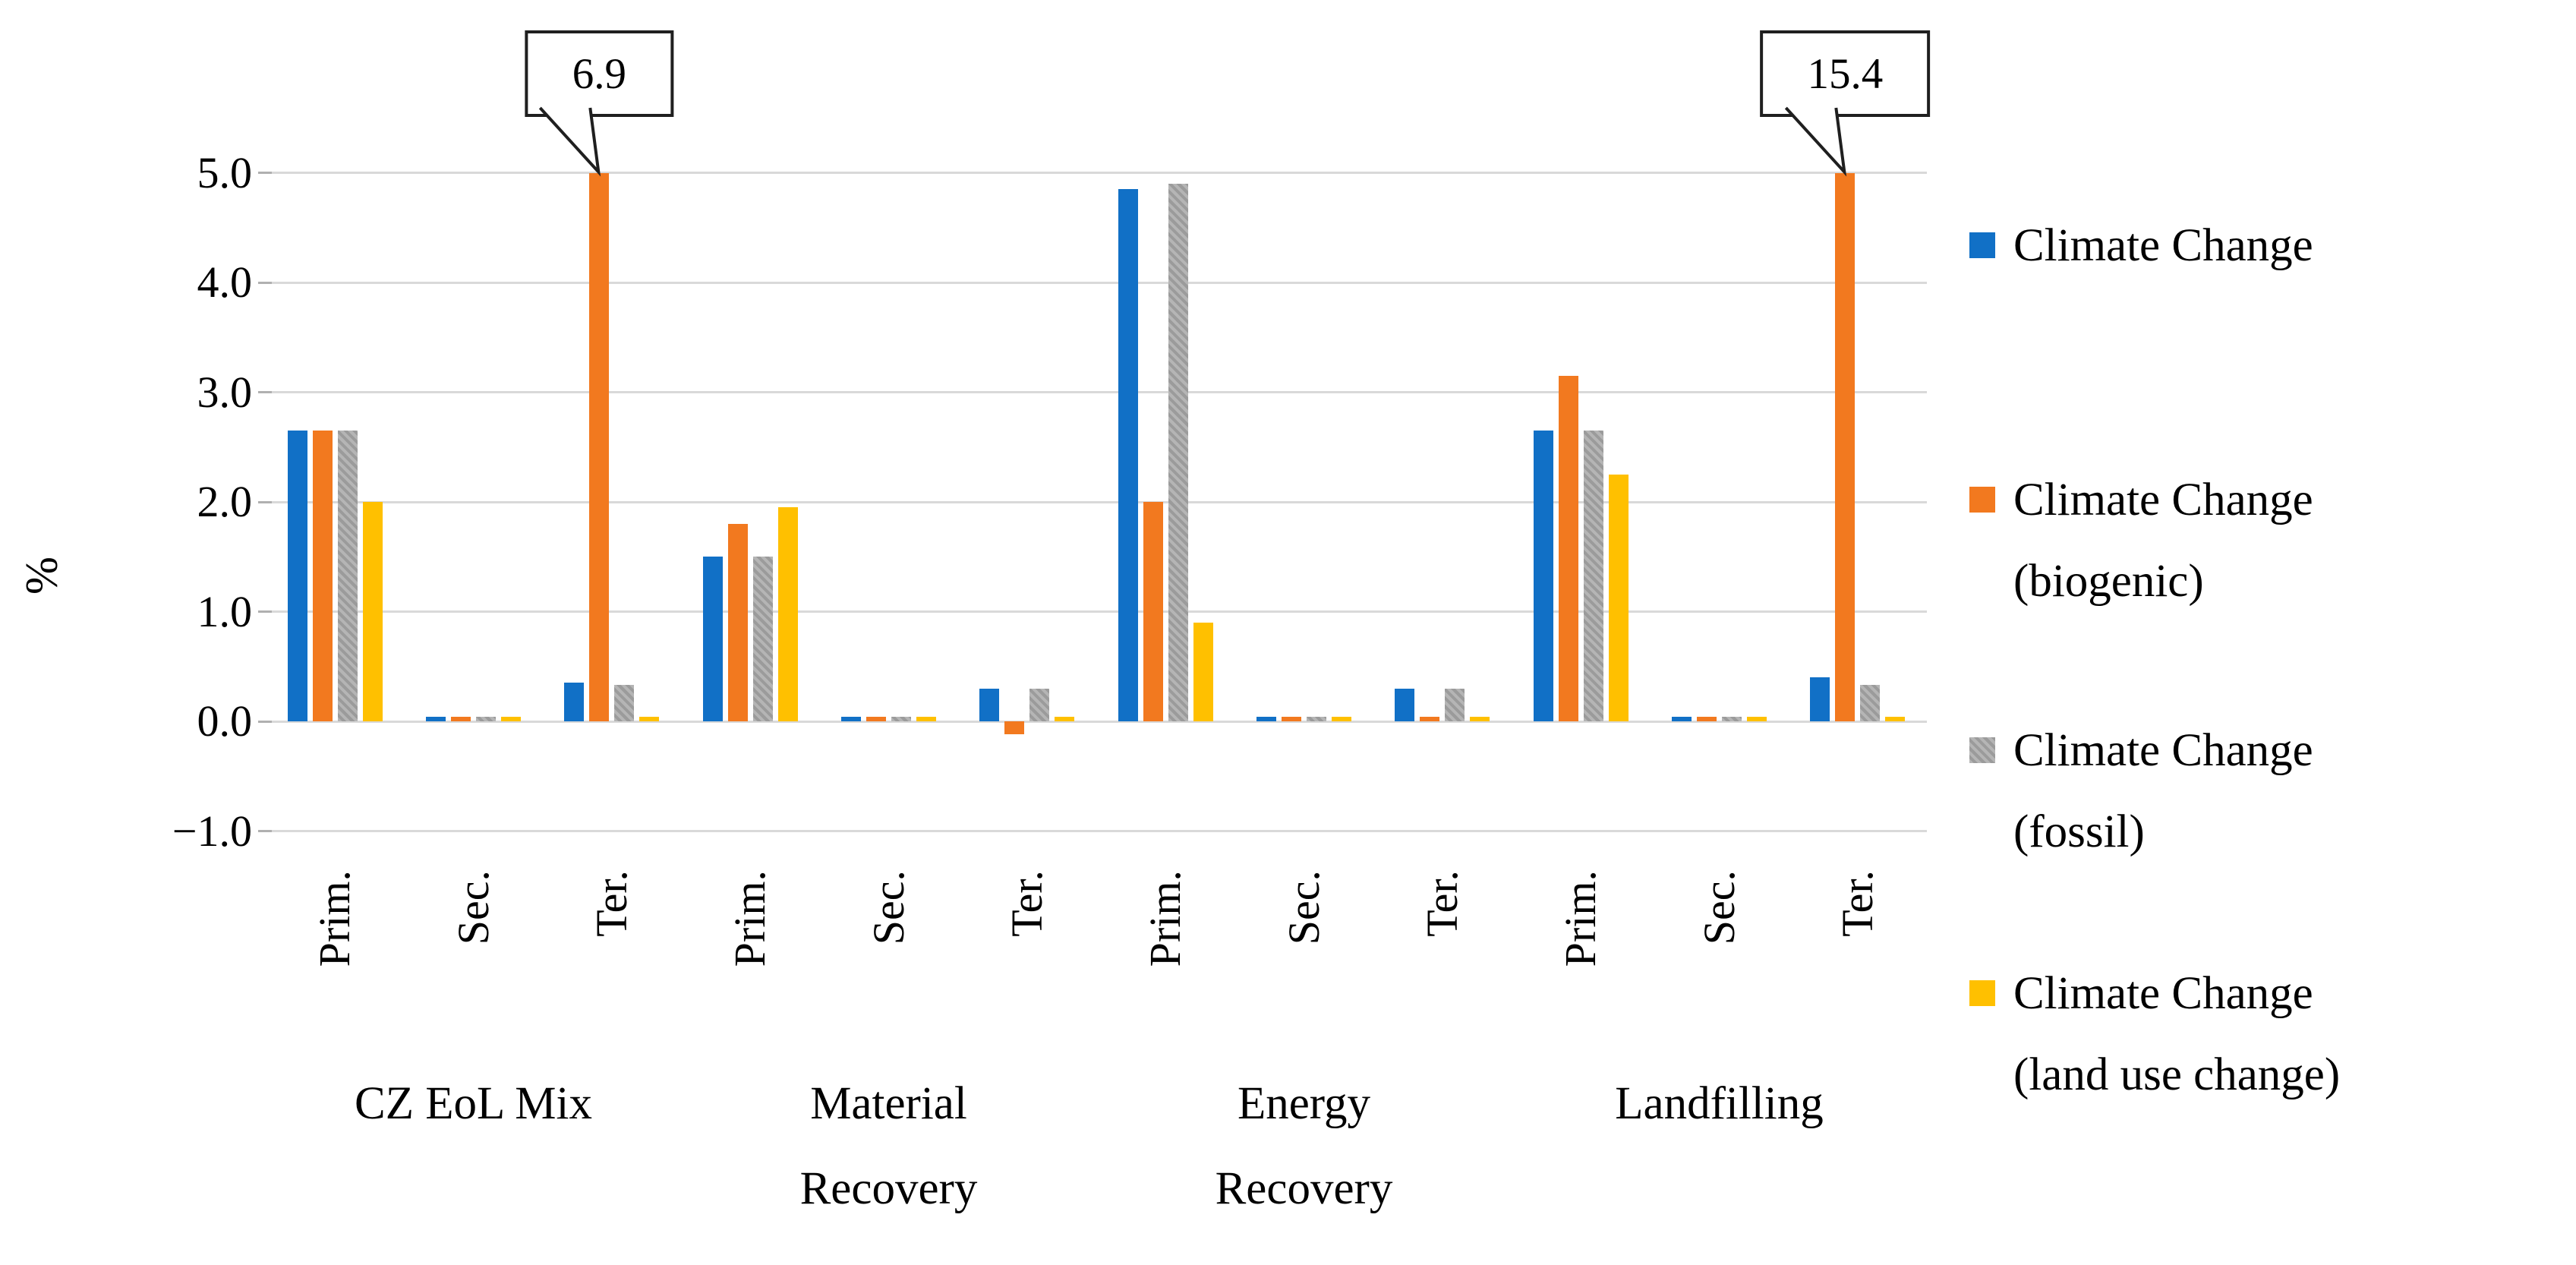 Image resolution: width=2576 pixels, height=1265 pixels. Describe the element at coordinates (1304, 1147) in the screenshot. I see `x-group-label: Energy Recovery` at that location.